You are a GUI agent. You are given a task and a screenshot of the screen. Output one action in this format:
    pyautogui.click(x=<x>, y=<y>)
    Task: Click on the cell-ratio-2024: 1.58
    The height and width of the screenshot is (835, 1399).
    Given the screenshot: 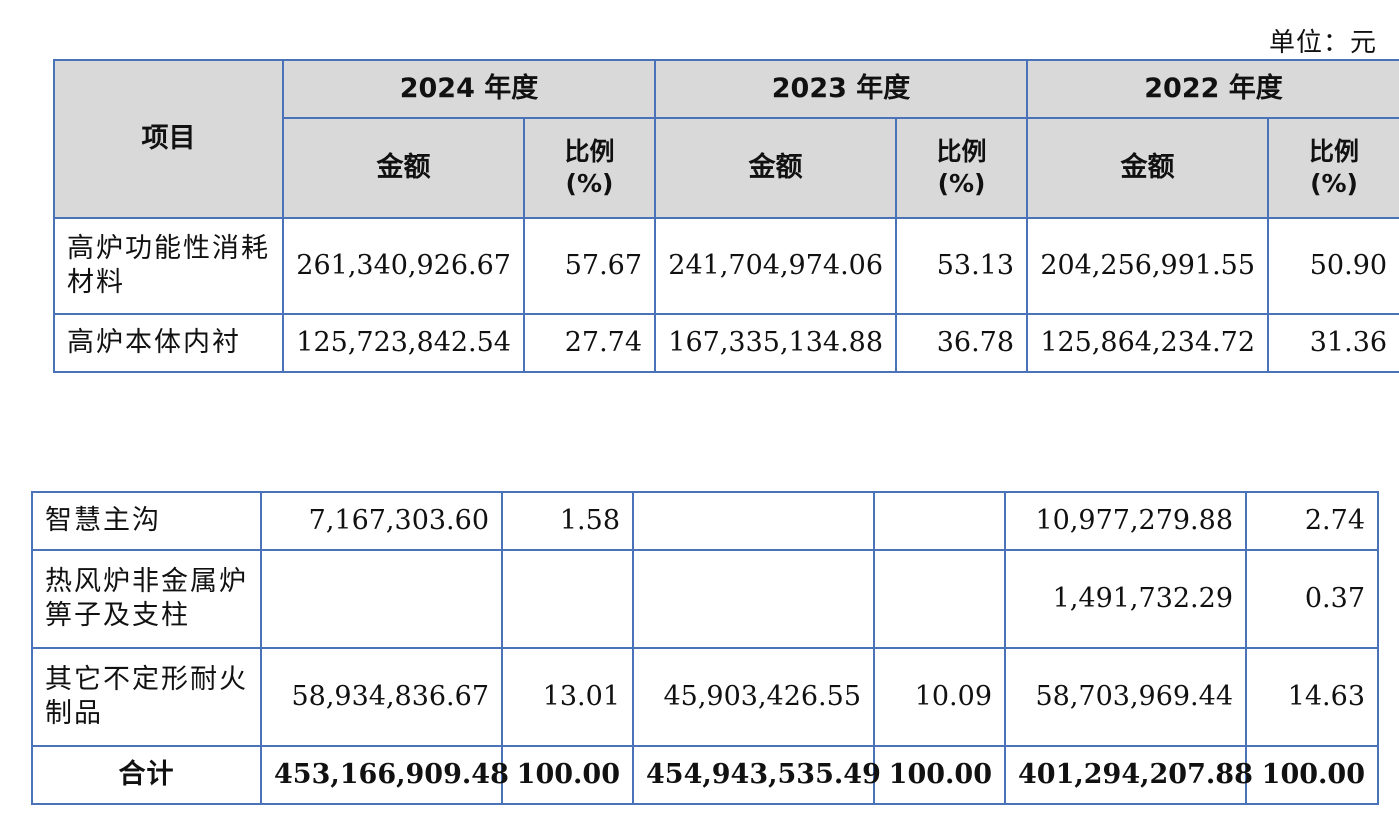 What is the action you would take?
    pyautogui.click(x=567, y=521)
    